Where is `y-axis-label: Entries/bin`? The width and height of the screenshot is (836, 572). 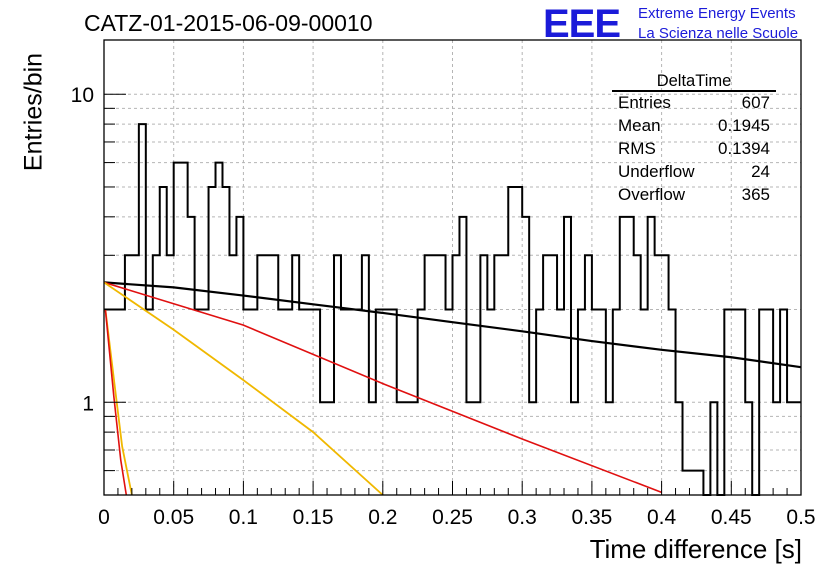 y-axis-label: Entries/bin is located at coordinates (33, 112).